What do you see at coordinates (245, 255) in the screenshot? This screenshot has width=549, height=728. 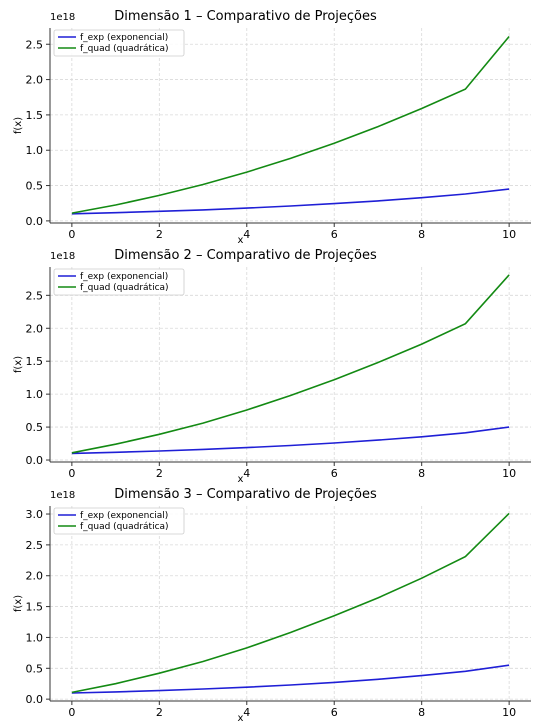 I see `chart-title: Dimensão 2 – Comparativo de Projeções` at bounding box center [245, 255].